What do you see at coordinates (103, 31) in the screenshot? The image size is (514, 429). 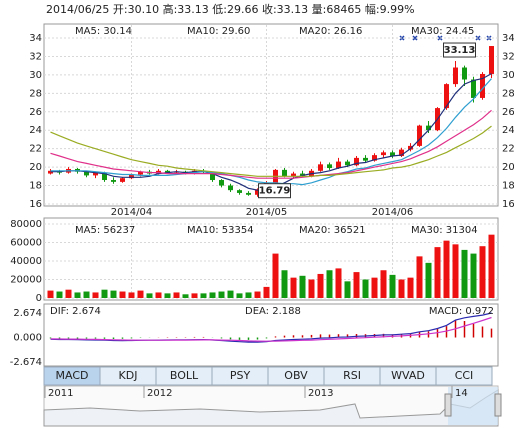 I see `legend-label: MA5: 30.14` at bounding box center [103, 31].